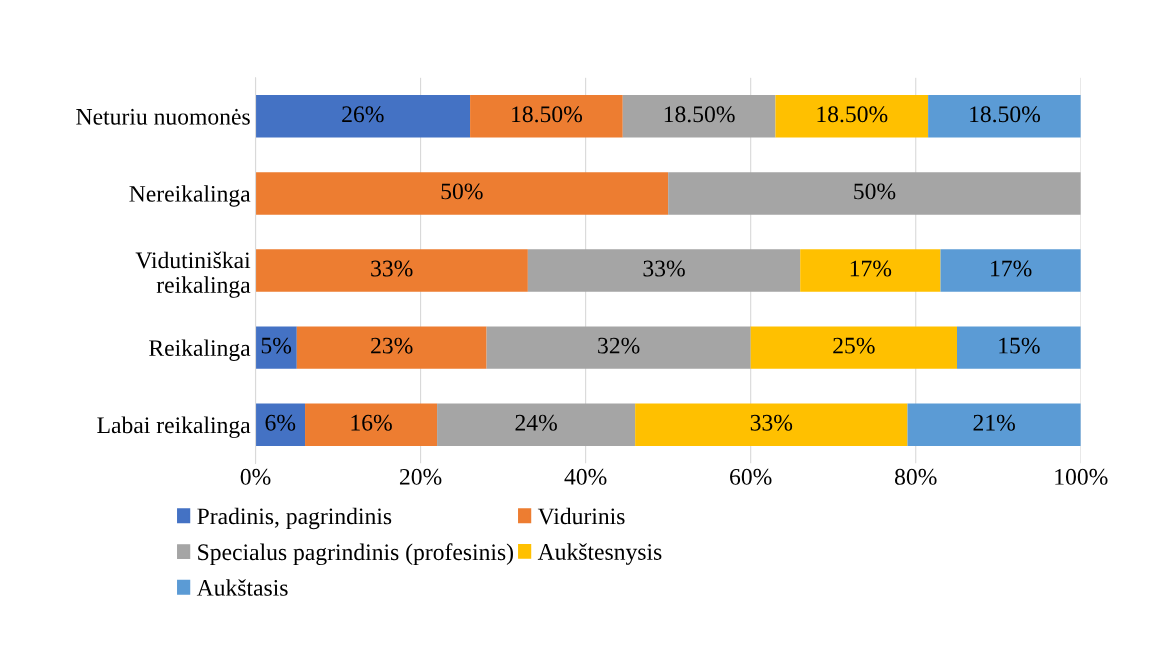  I want to click on x-tick-label: 40%, so click(585, 476).